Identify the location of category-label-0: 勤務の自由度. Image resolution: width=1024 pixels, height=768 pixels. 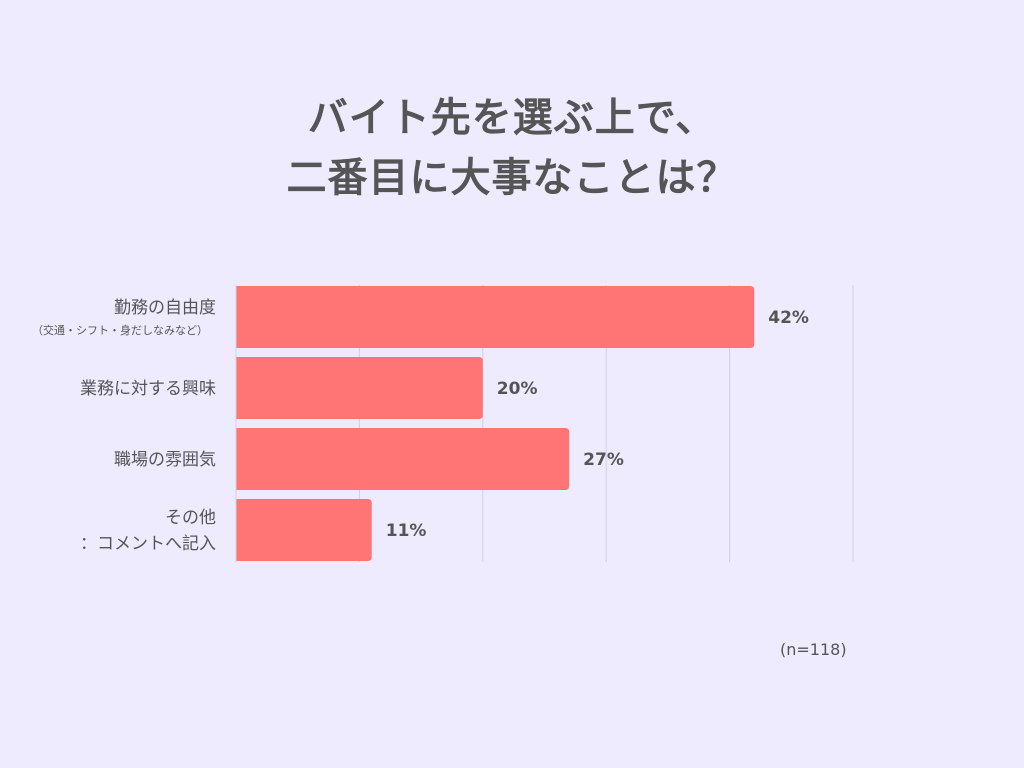
(165, 308).